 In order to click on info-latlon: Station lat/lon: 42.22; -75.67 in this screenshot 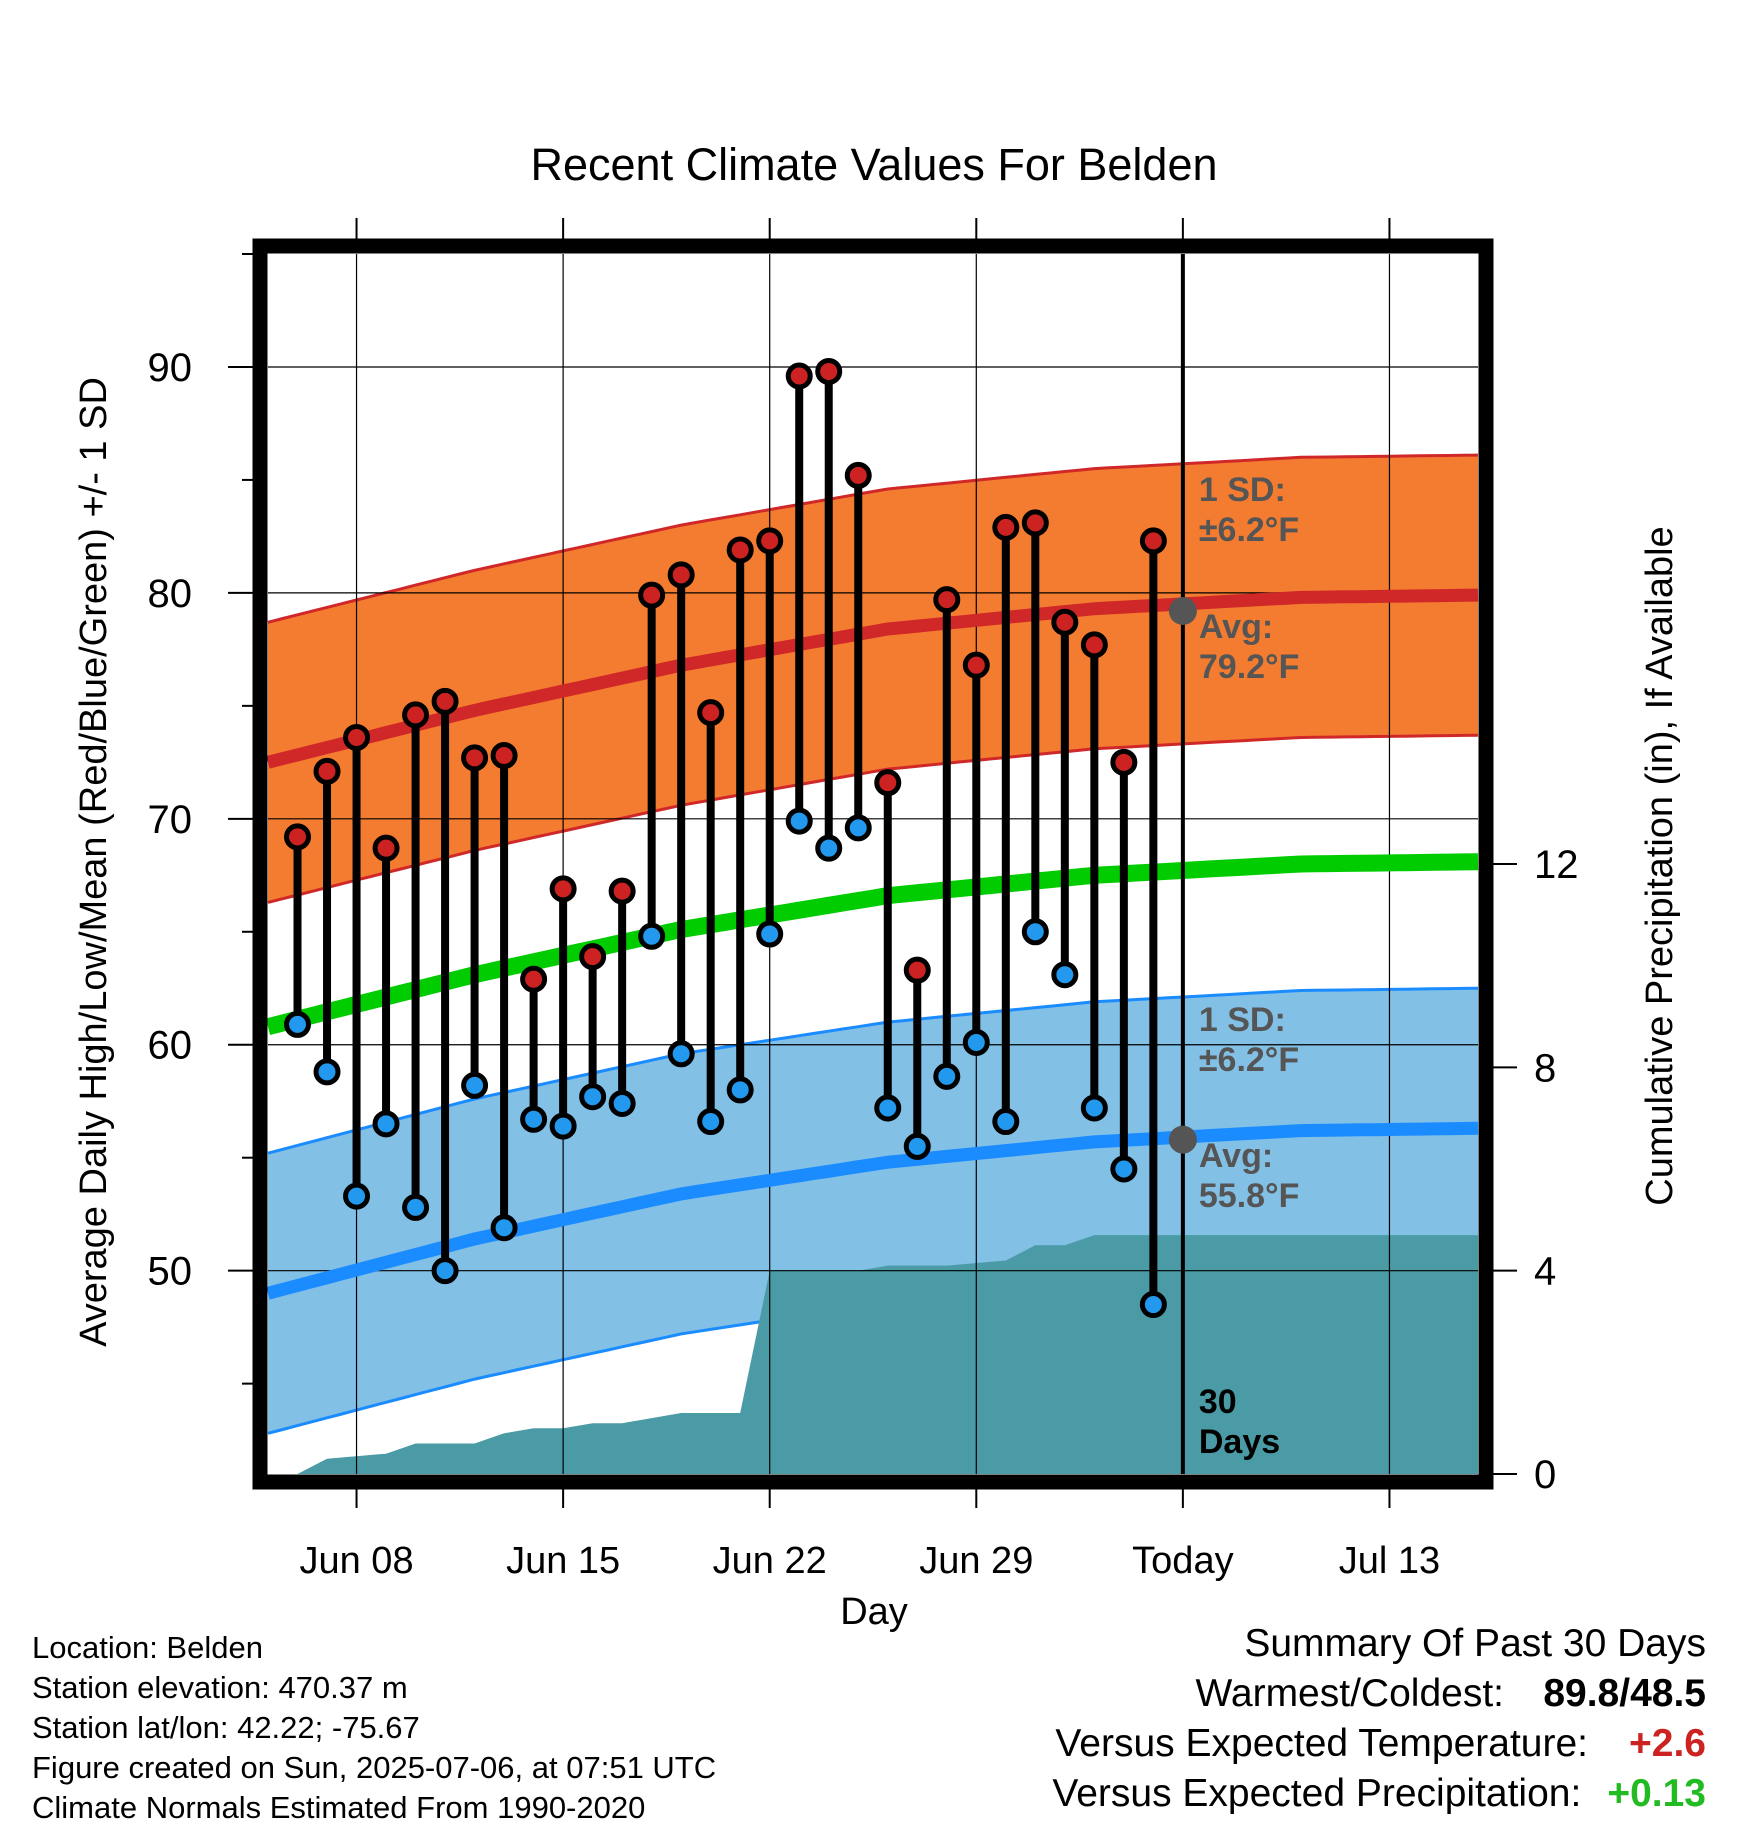, I will do `click(226, 1727)`.